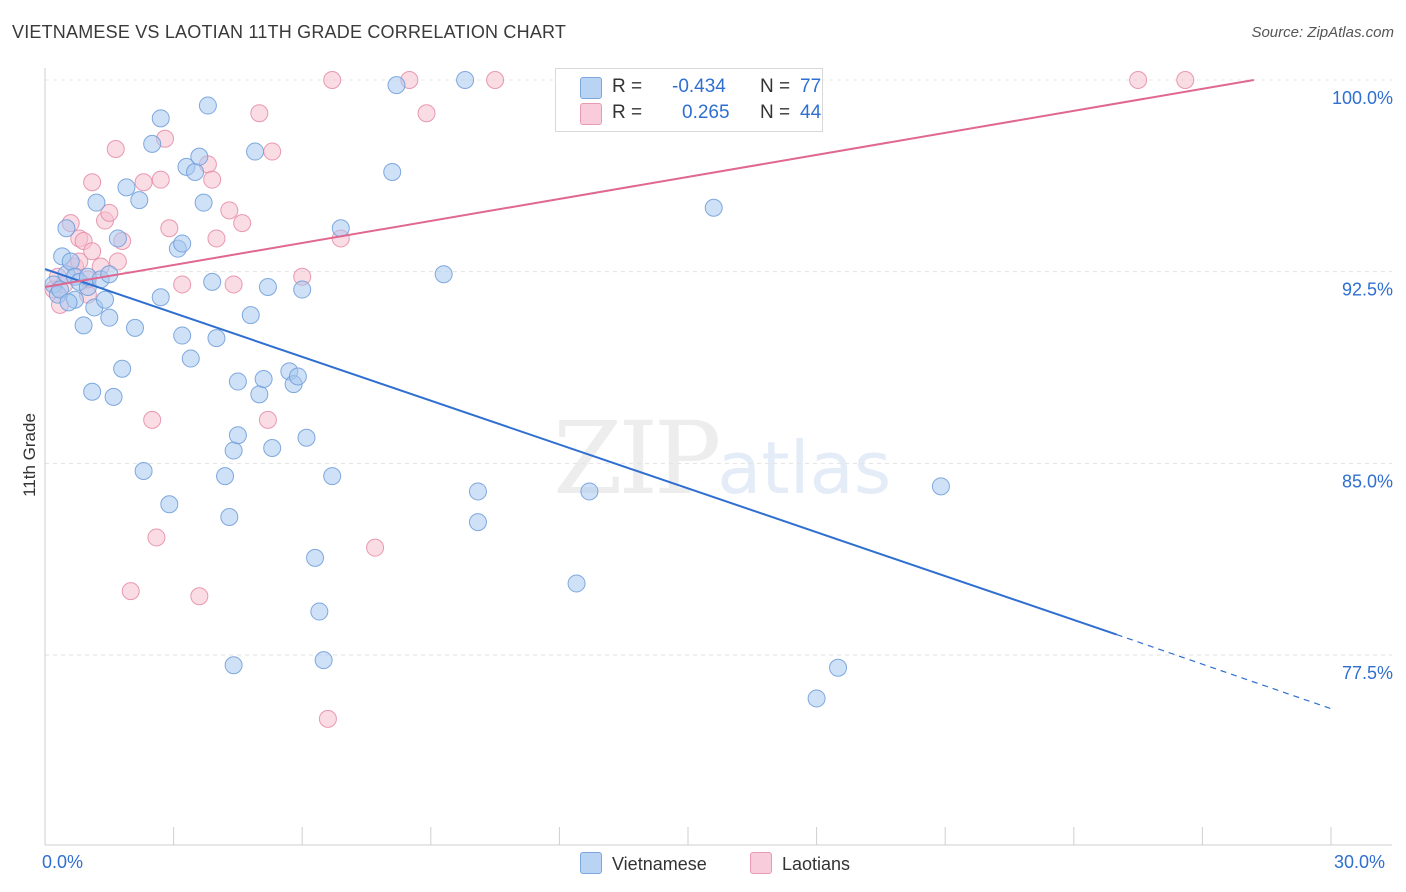 This screenshot has width=1406, height=892. Describe the element at coordinates (804, 468) in the screenshot. I see `watermark-atlas: atlas` at that location.